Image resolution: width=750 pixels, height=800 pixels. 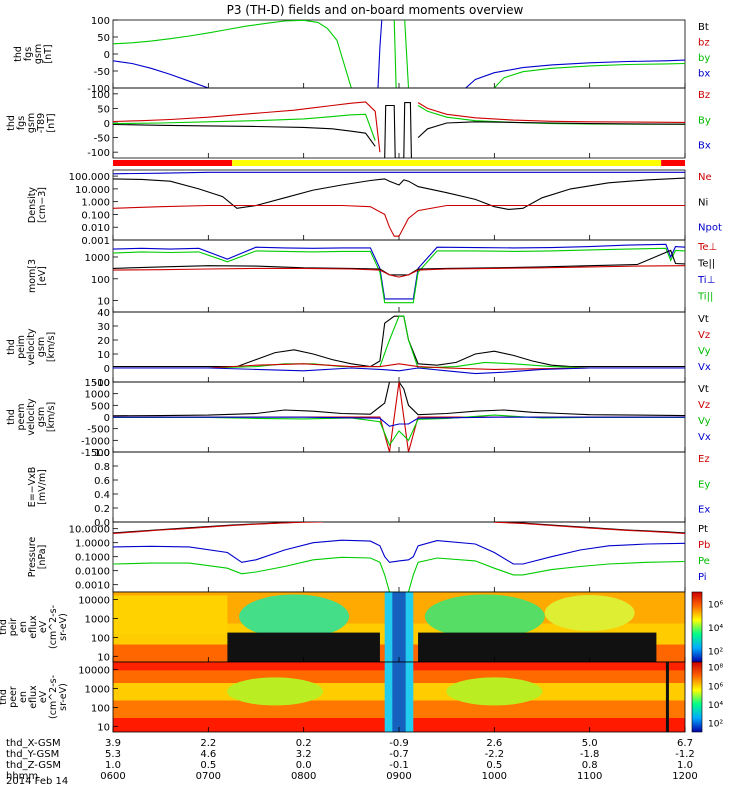 I want to click on x-axis-value: 0.5, so click(x=208, y=765).